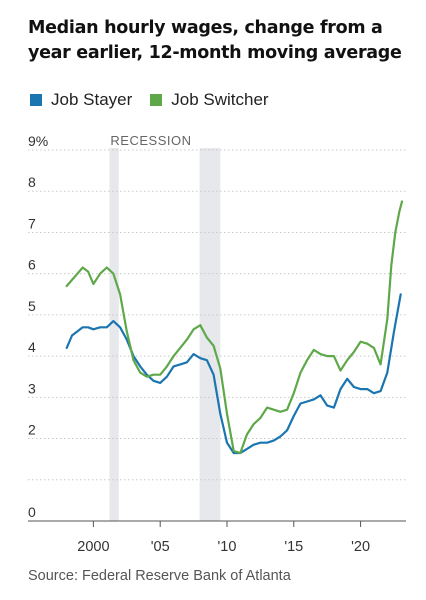 The image size is (426, 600). What do you see at coordinates (32, 388) in the screenshot?
I see `y-tick-label-3: 3` at bounding box center [32, 388].